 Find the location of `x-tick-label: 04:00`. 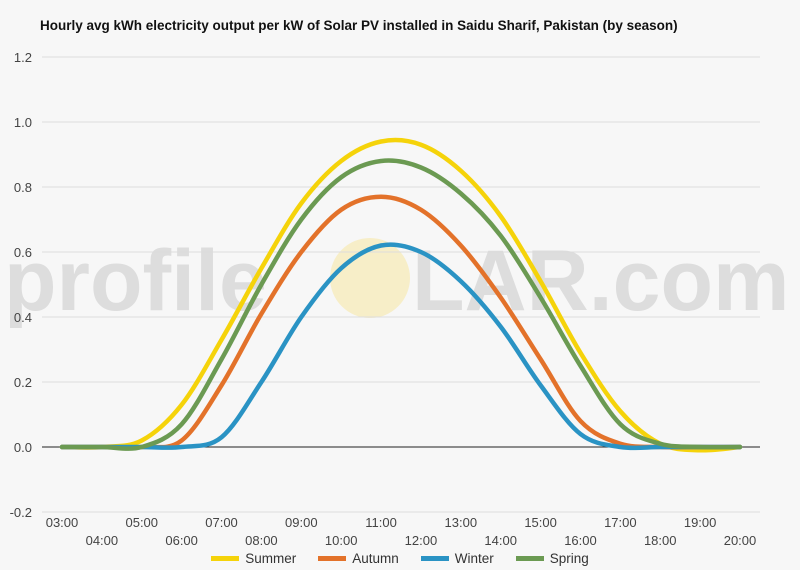

x-tick-label: 04:00 is located at coordinates (102, 539).